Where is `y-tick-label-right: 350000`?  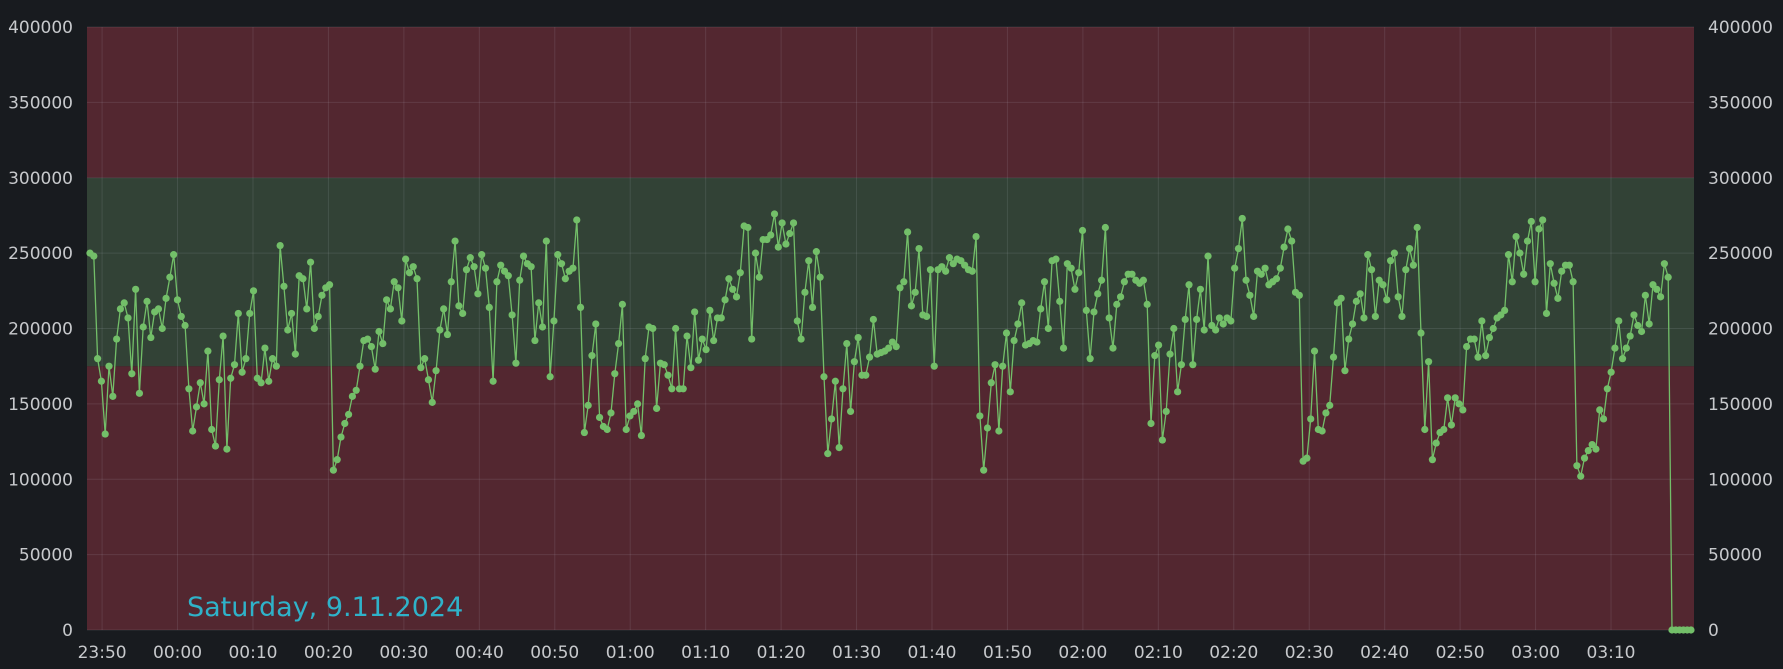 y-tick-label-right: 350000 is located at coordinates (1740, 103).